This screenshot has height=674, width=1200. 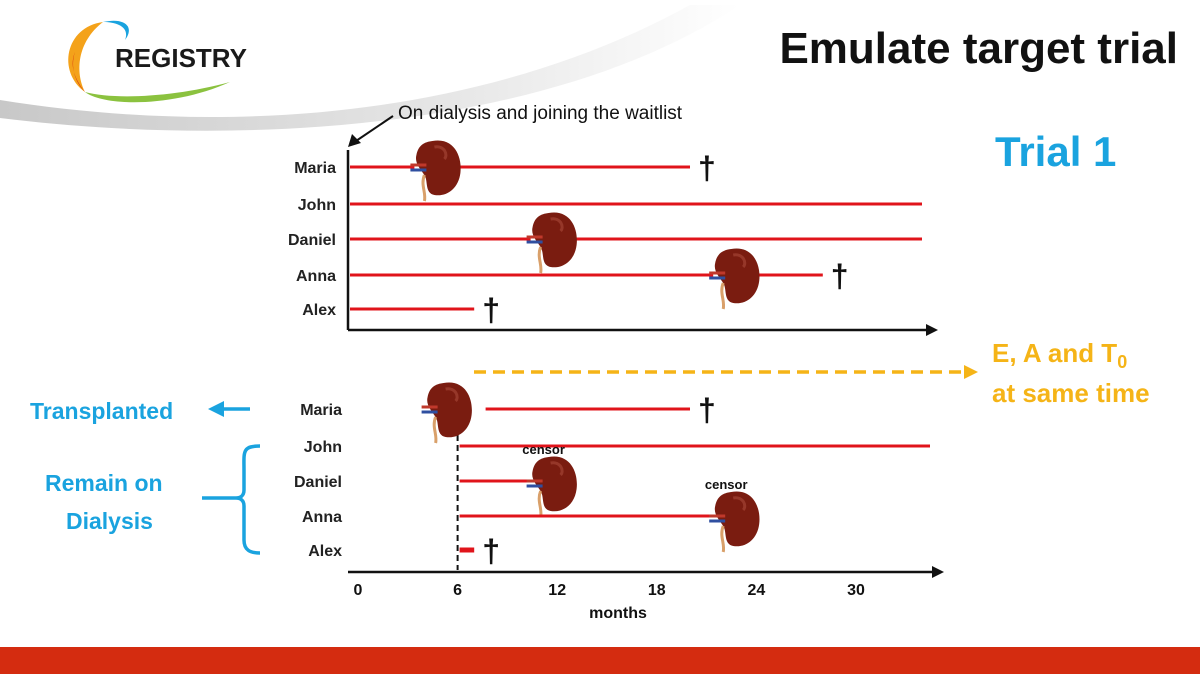 I want to click on panel1-name-maria: Maria, so click(x=315, y=168).